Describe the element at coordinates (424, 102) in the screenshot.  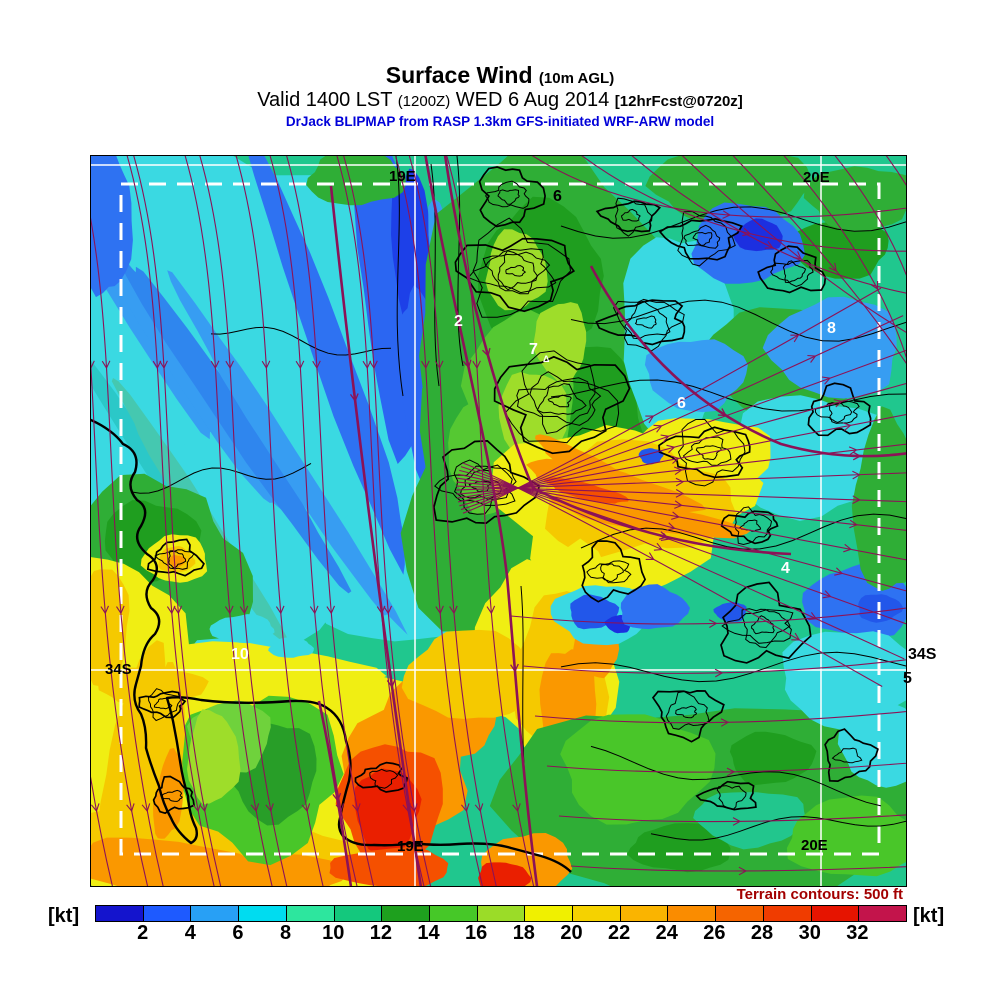
I see `valid-zulu: (1200Z)` at that location.